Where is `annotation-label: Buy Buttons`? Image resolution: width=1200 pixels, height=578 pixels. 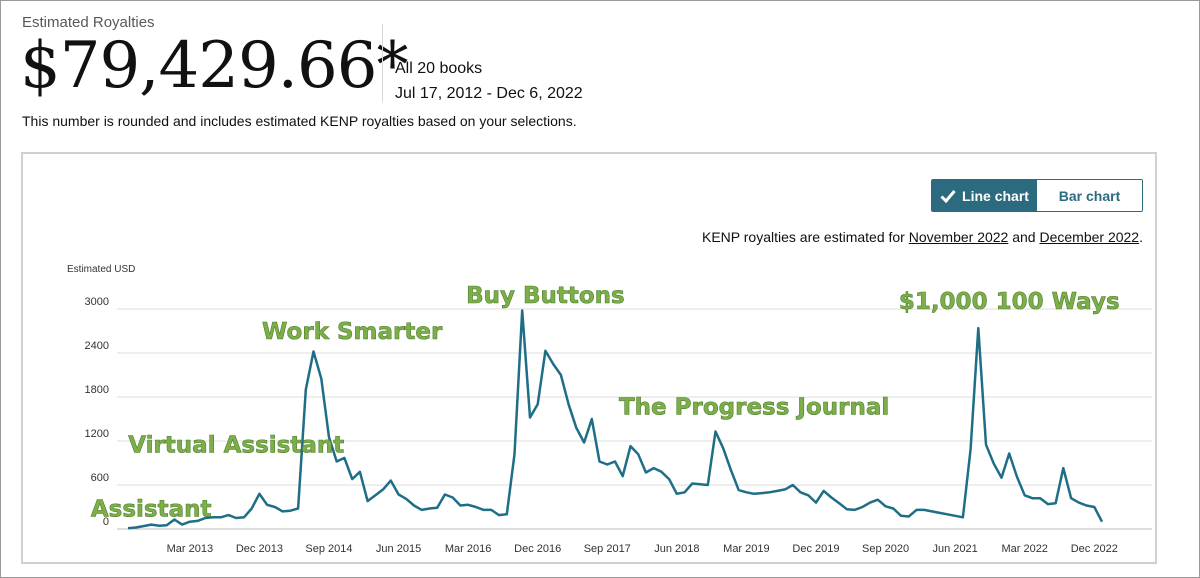
annotation-label: Buy Buttons is located at coordinates (545, 296).